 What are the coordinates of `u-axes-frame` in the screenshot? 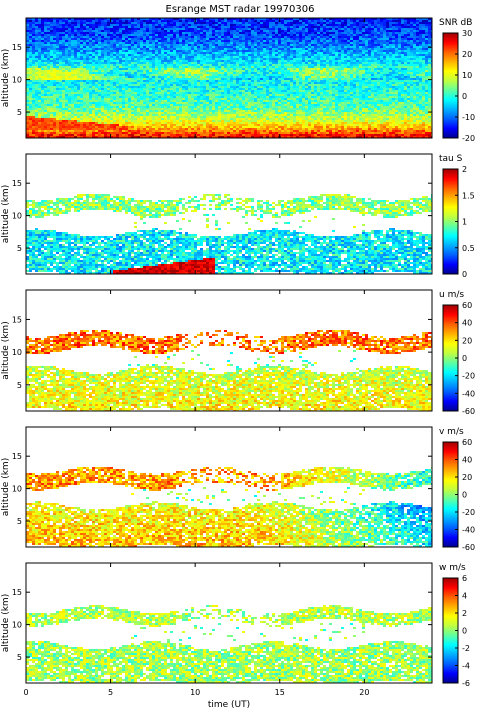 It's located at (229, 350).